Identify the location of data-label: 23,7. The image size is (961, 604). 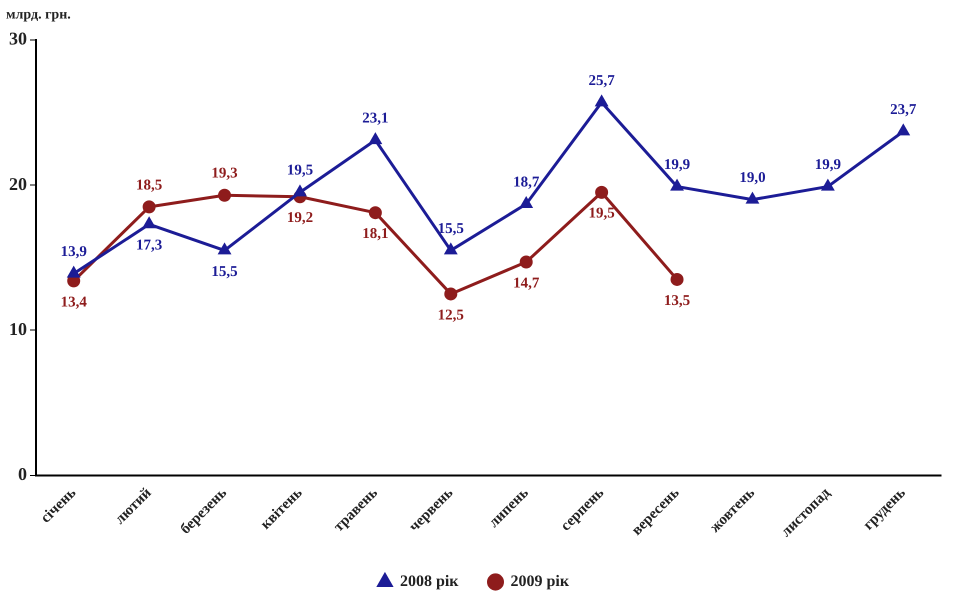
(903, 110).